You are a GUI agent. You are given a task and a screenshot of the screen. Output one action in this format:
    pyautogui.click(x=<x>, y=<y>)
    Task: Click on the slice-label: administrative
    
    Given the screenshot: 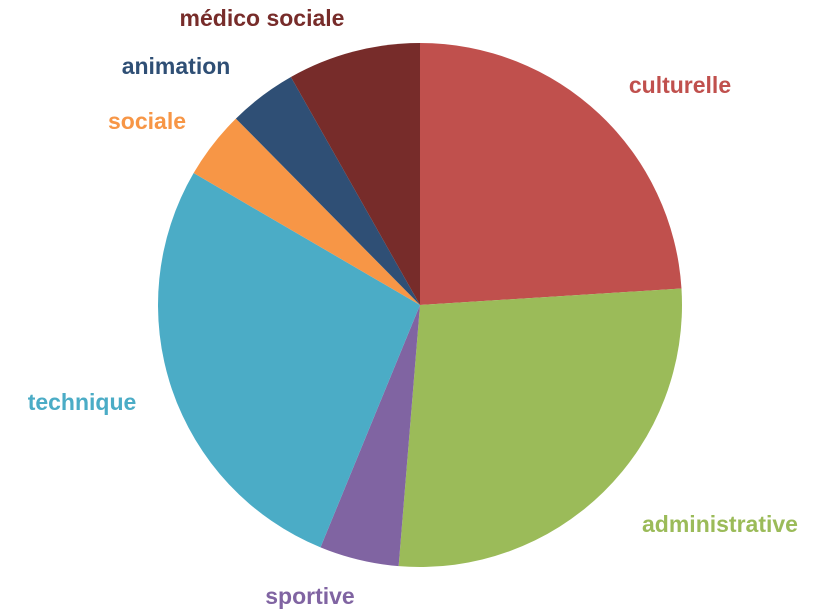 What is the action you would take?
    pyautogui.click(x=720, y=524)
    